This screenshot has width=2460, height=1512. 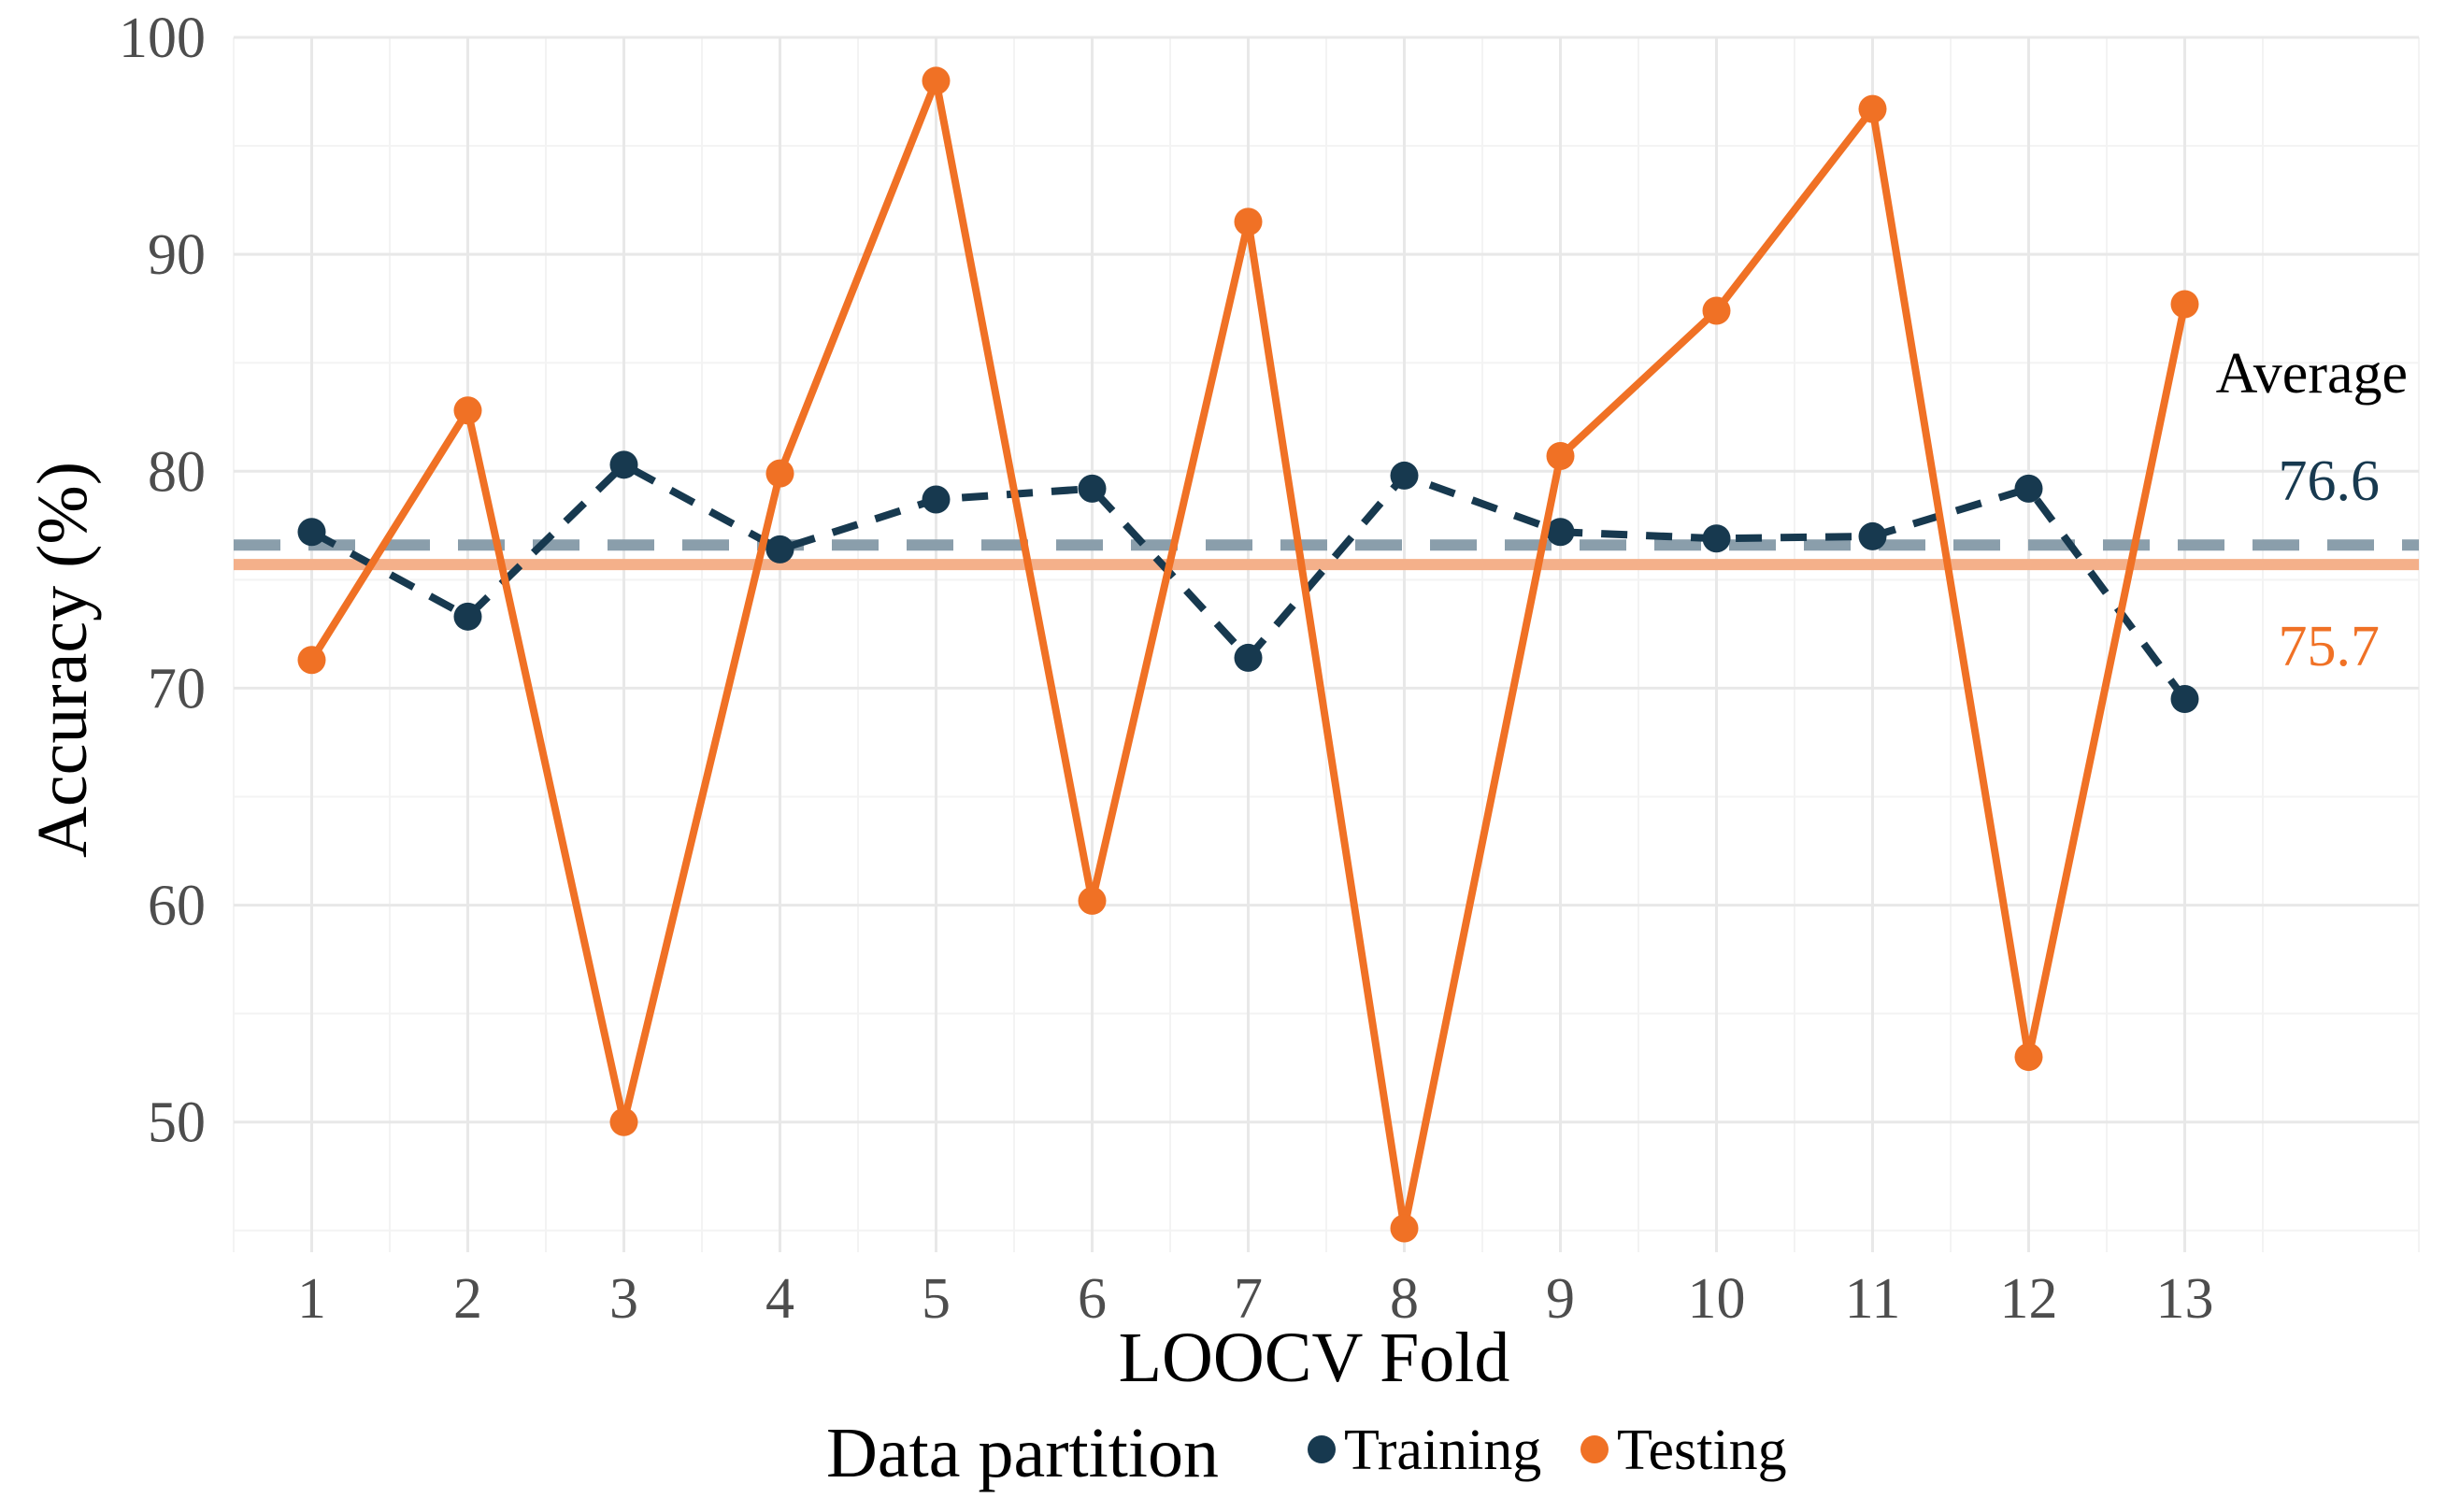 What do you see at coordinates (1560, 1299) in the screenshot?
I see `x-tick-label: 9` at bounding box center [1560, 1299].